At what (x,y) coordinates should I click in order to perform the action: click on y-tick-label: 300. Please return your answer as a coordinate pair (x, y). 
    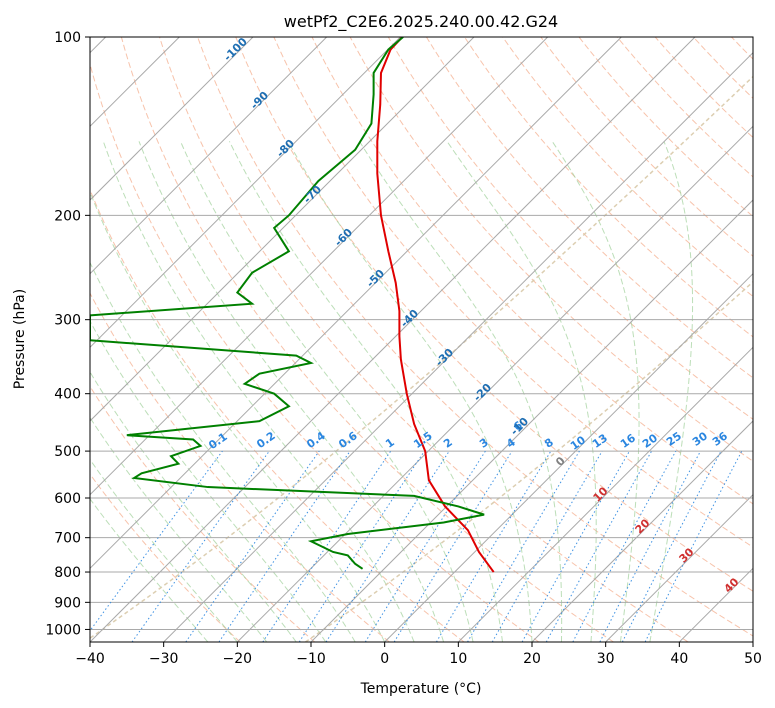
    Looking at the image, I should click on (67, 321).